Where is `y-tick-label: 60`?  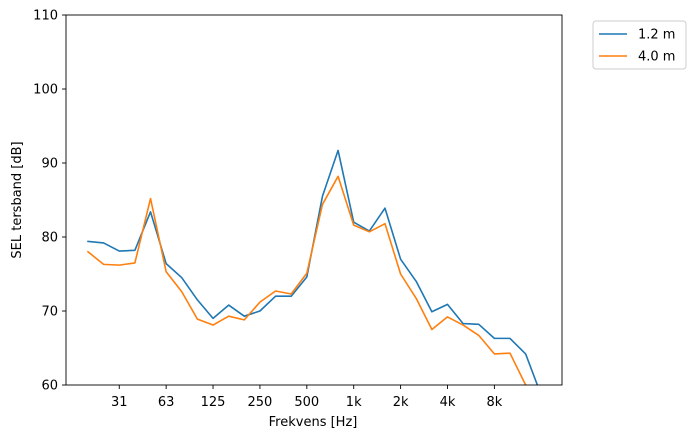 y-tick-label: 60 is located at coordinates (49, 386).